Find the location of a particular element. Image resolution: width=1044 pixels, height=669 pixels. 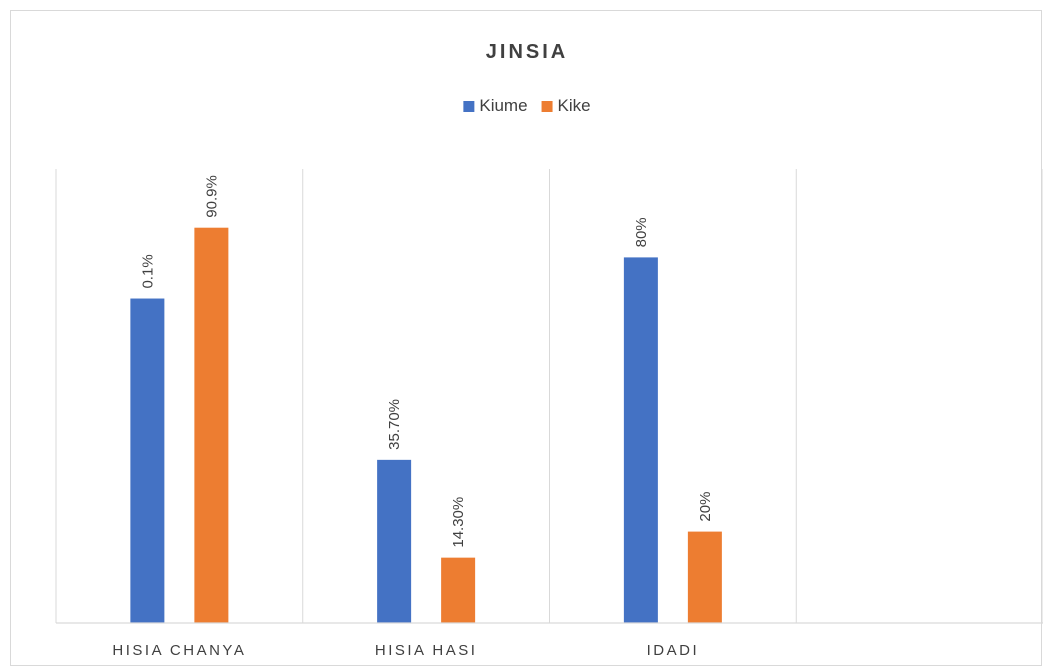

legend-swatch-kike is located at coordinates (547, 106).